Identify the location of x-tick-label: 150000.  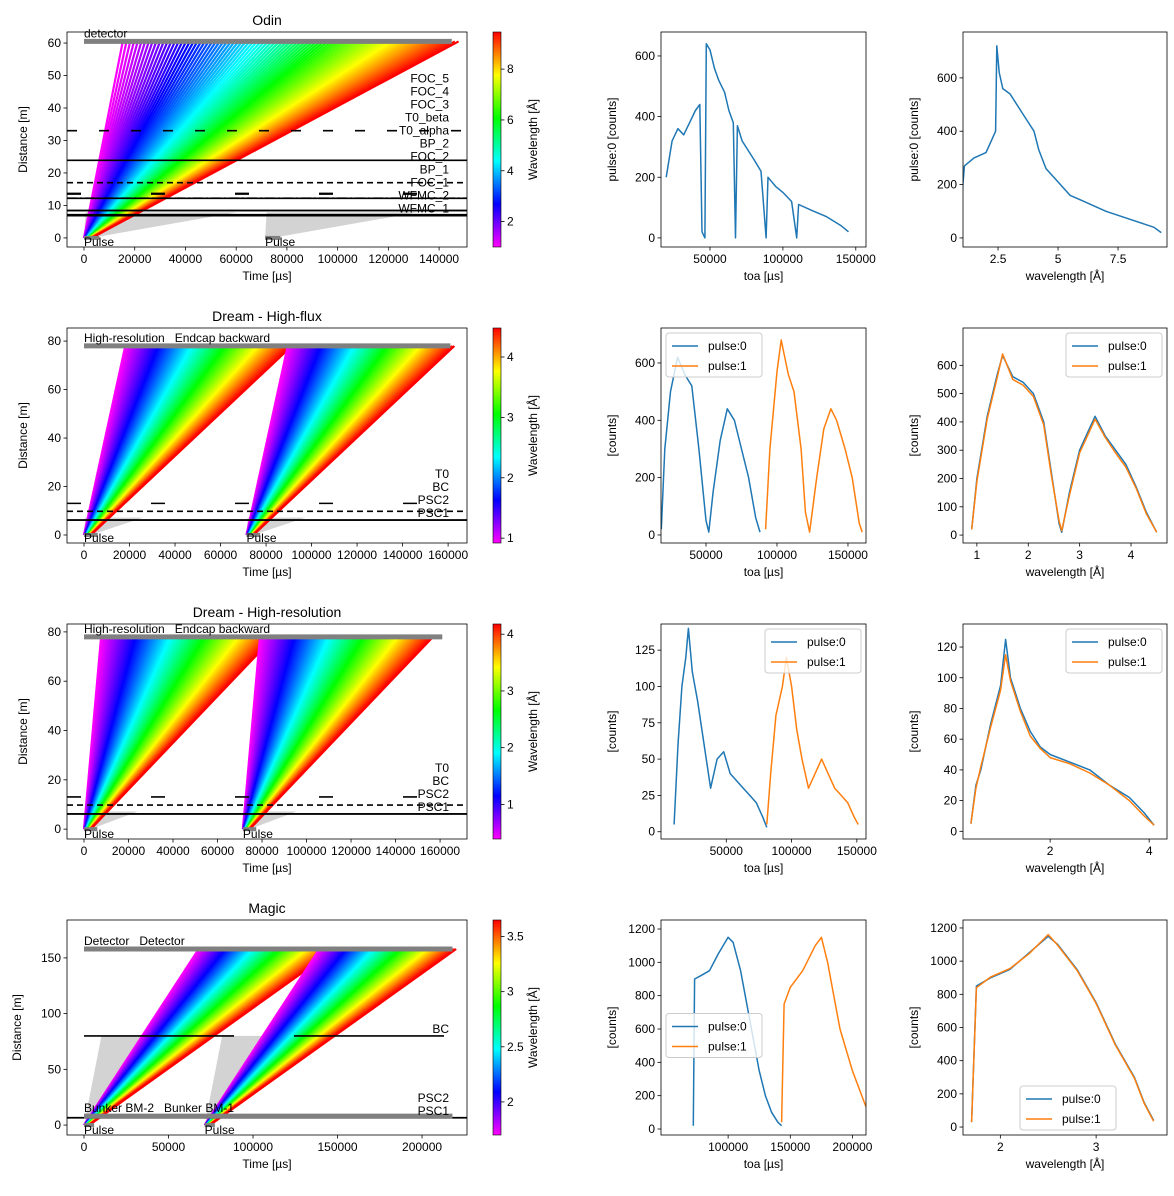
(848, 555).